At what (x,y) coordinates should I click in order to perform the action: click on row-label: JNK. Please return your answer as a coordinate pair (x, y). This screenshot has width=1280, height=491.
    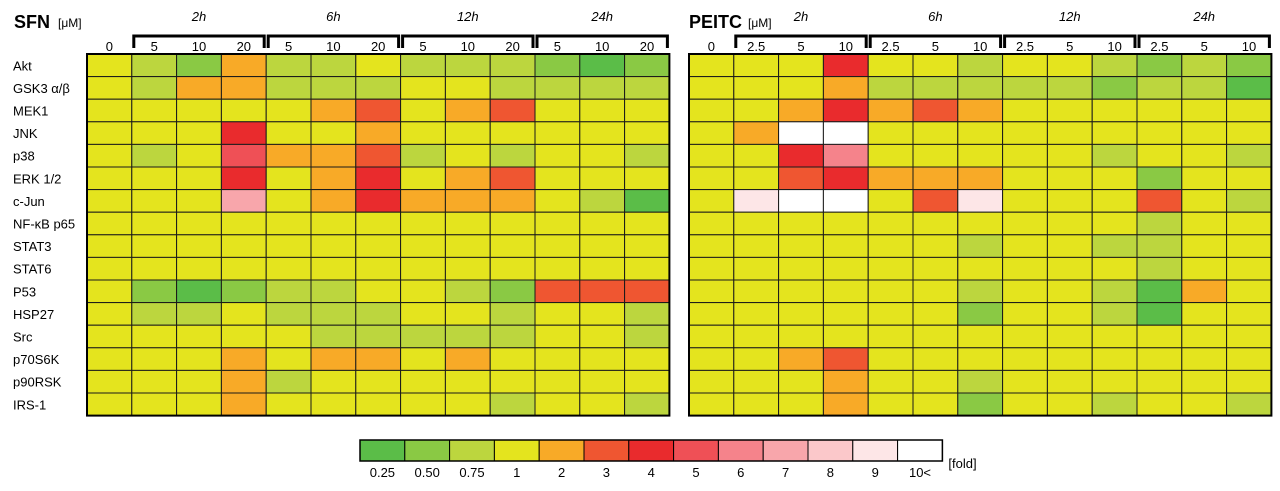
    Looking at the image, I should click on (25, 133).